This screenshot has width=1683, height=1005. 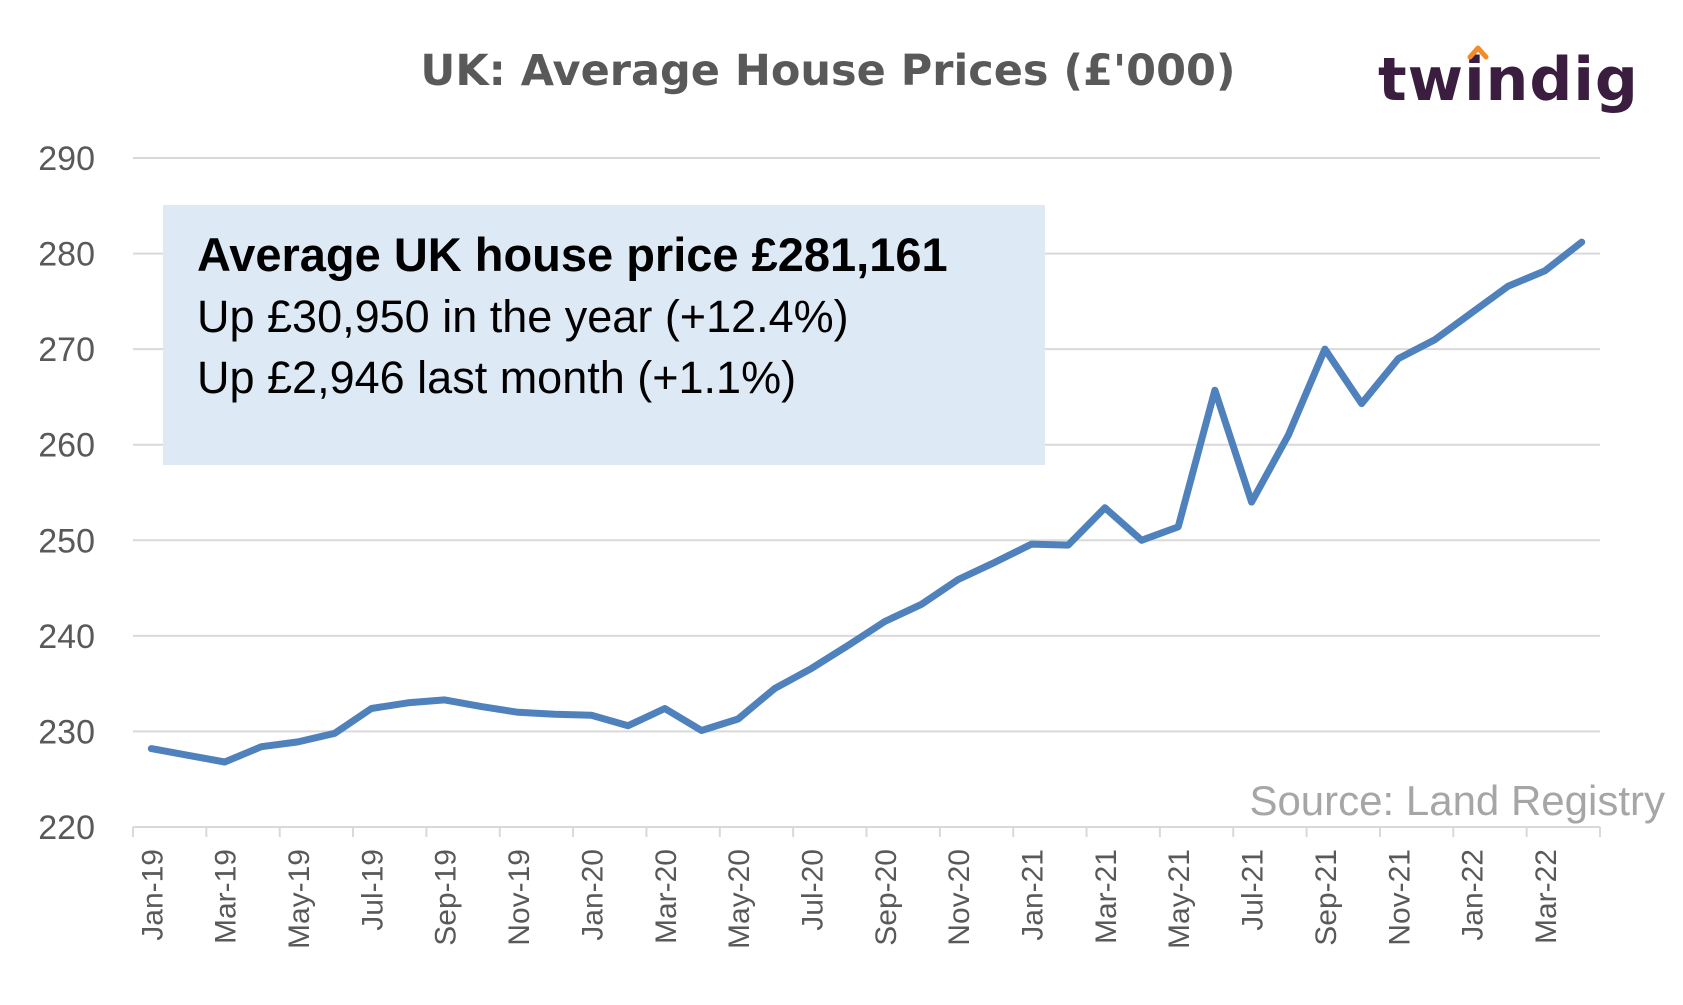 I want to click on x-tick-label: Jul-19, so click(x=372, y=890).